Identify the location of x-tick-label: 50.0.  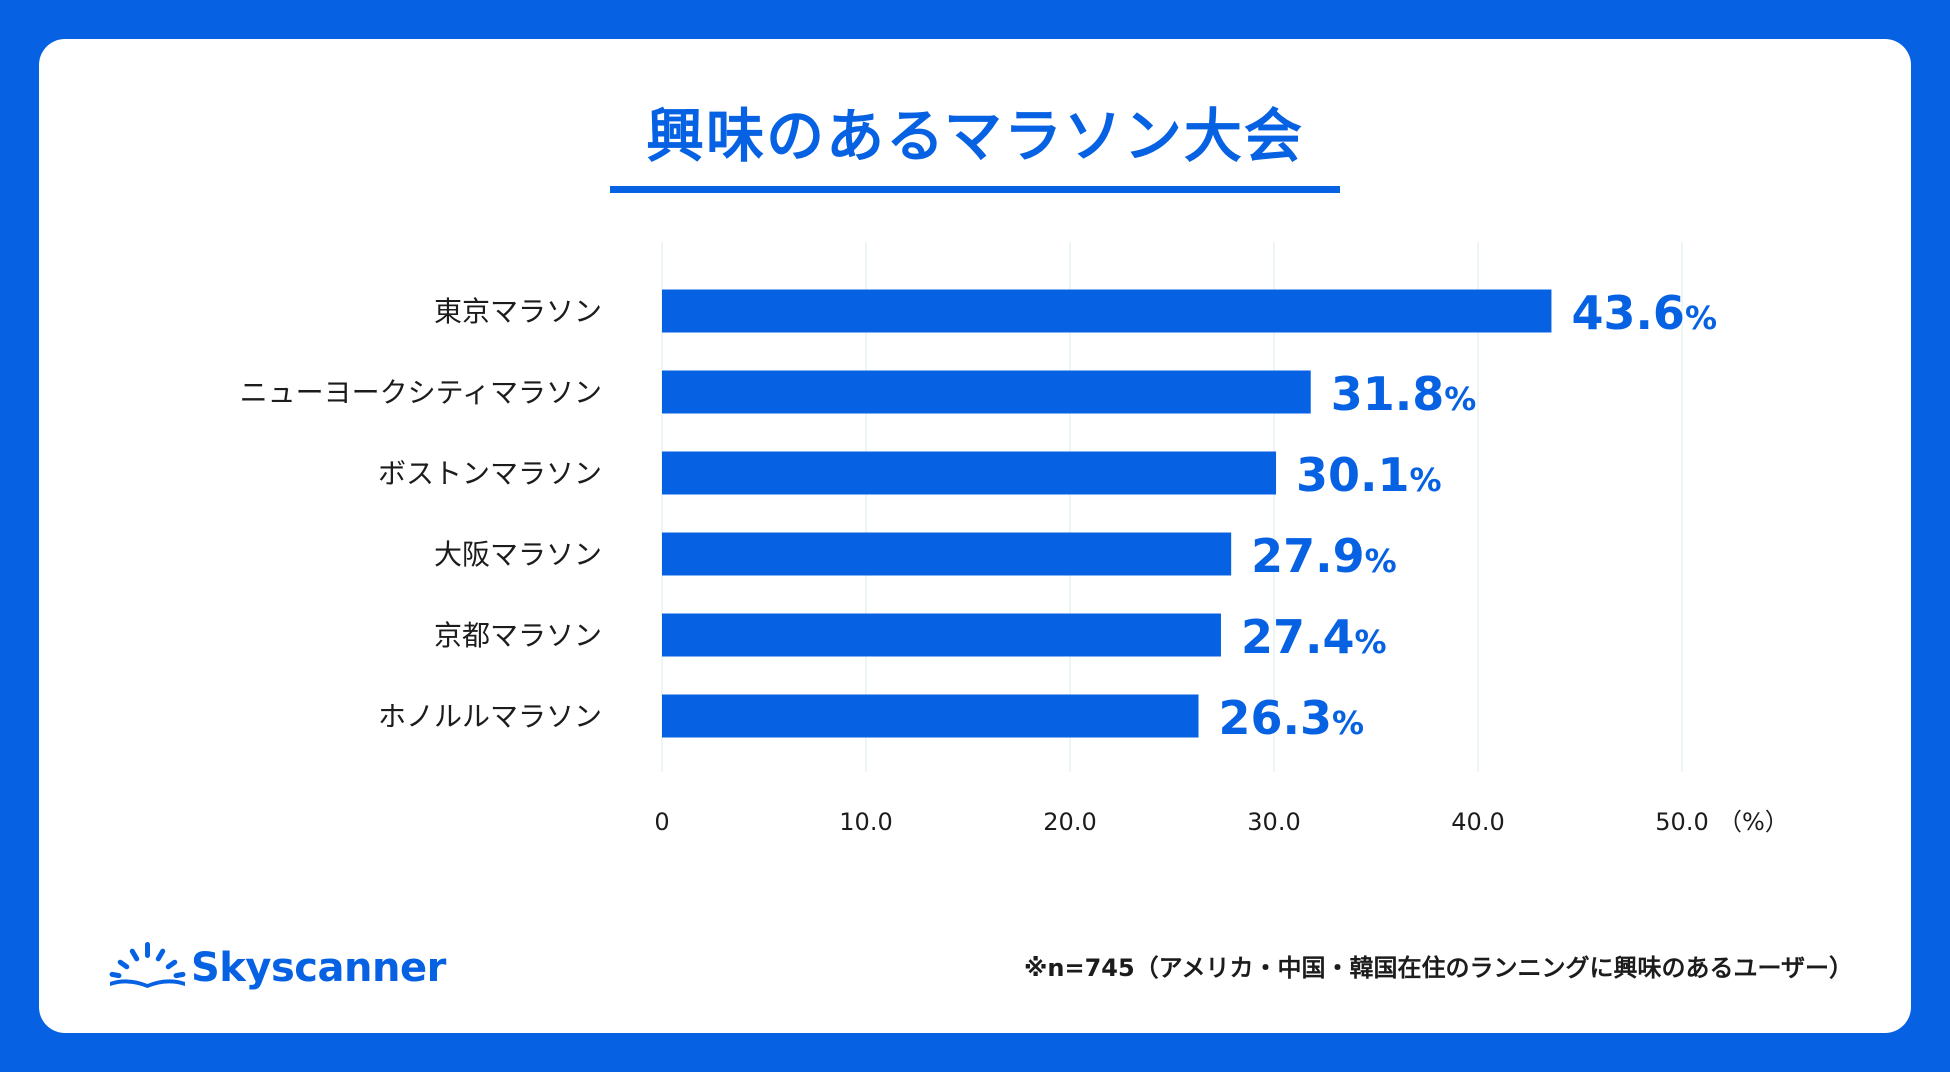
(1681, 822).